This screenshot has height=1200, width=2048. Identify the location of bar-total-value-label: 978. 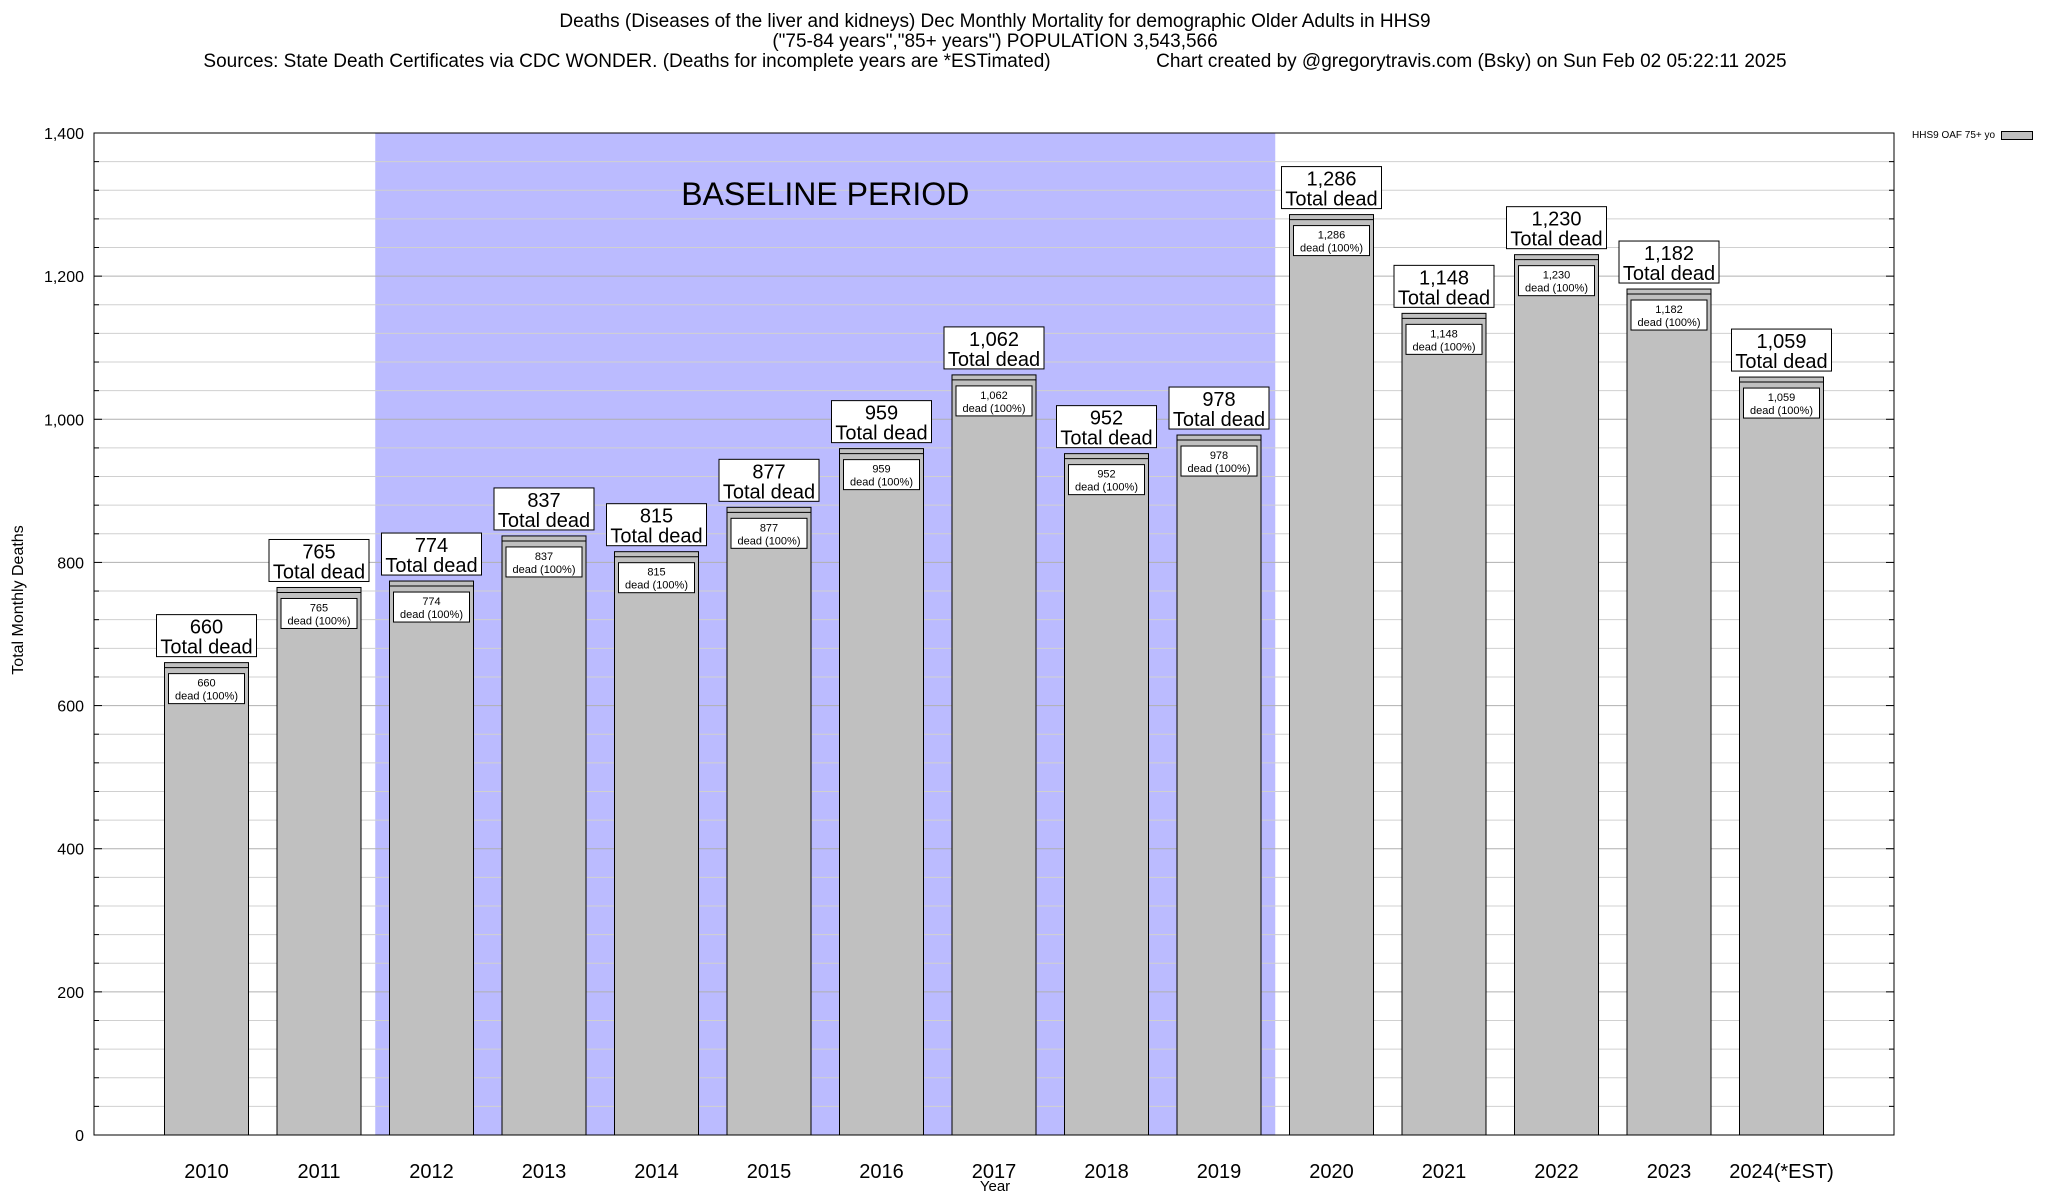
(1218, 400).